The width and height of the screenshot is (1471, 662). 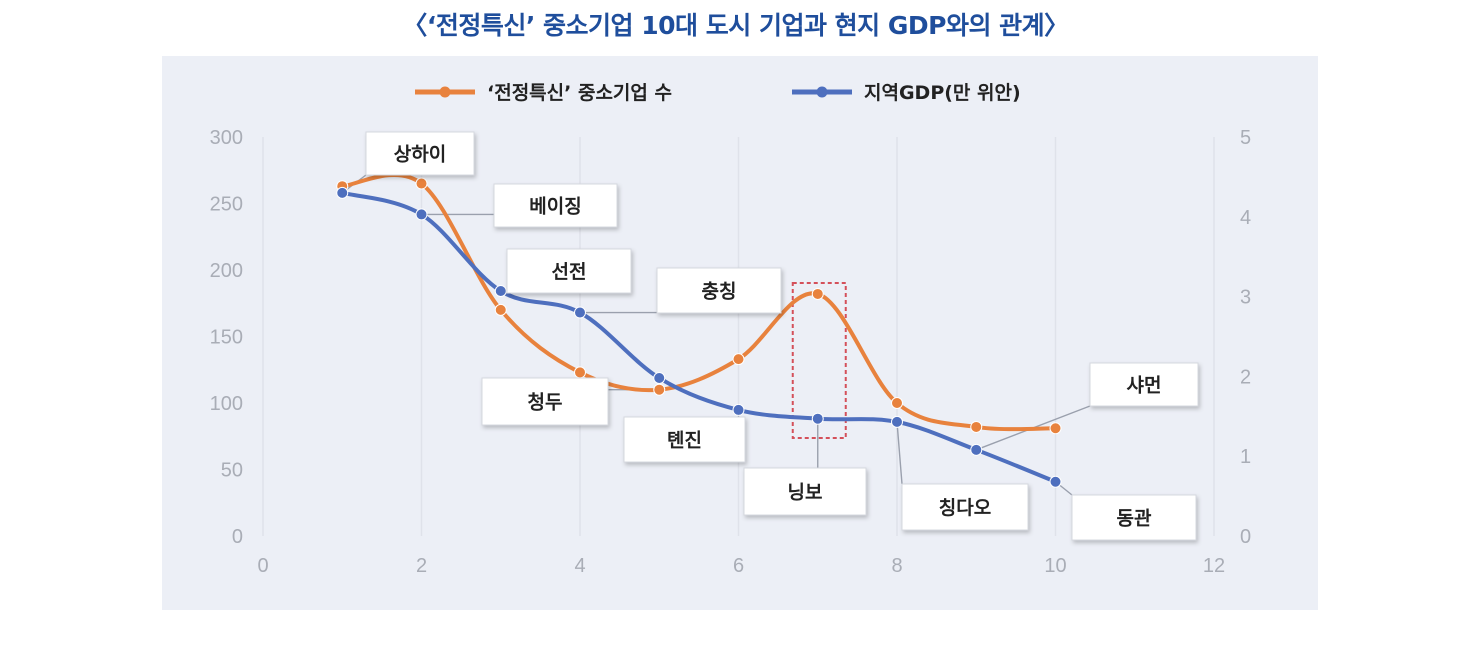 I want to click on callout-label: 선전, so click(x=569, y=272).